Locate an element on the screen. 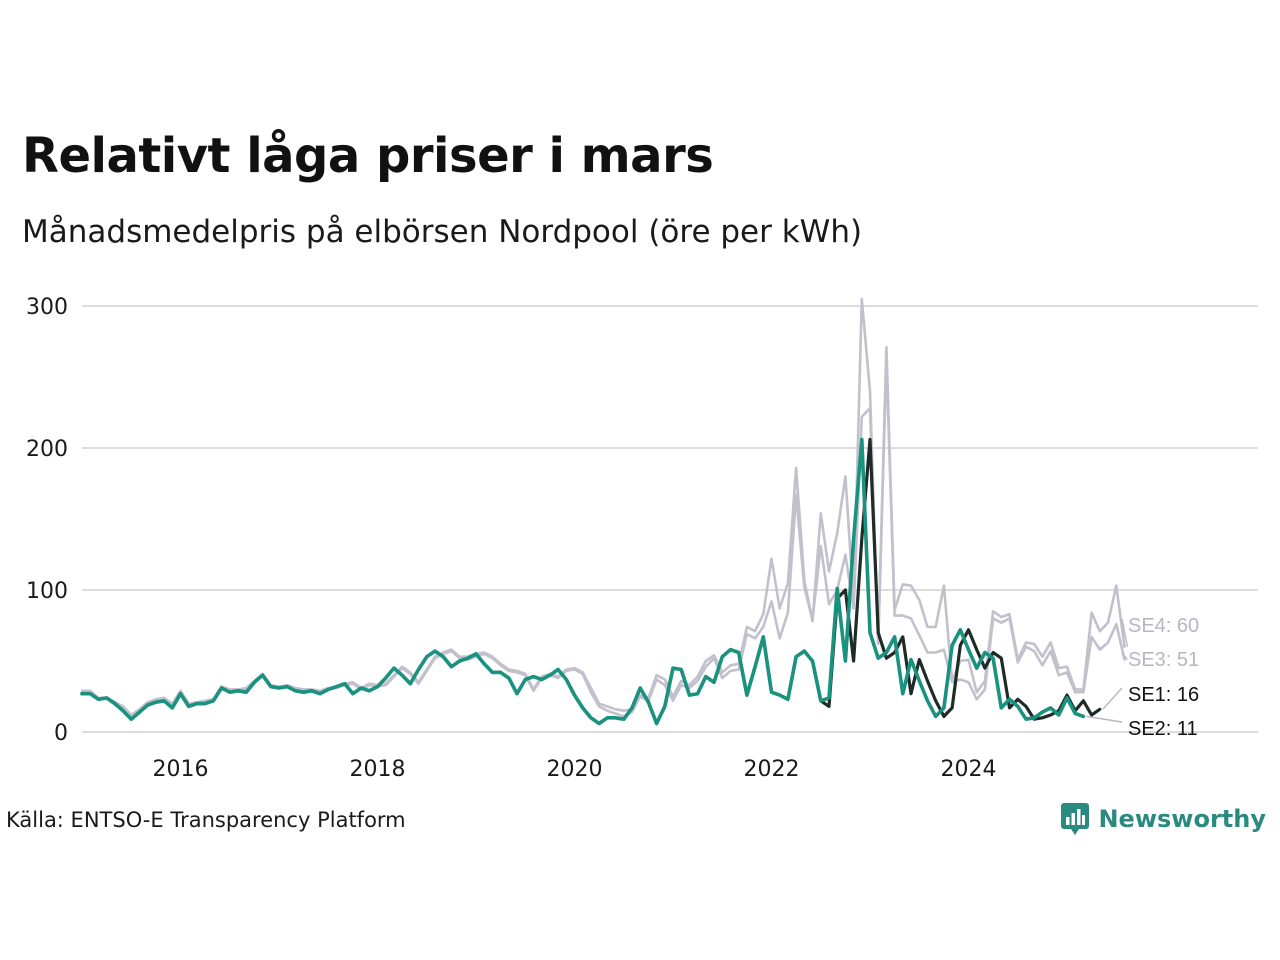  x-tick-label: 2022 is located at coordinates (772, 769).